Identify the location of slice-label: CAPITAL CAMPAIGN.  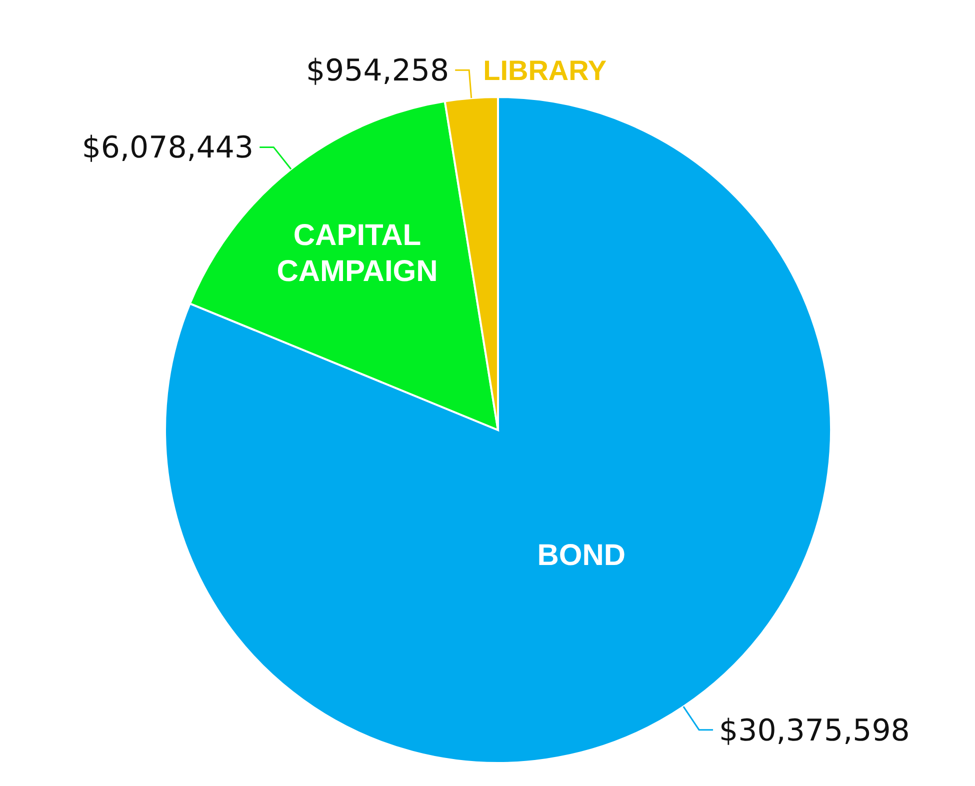
(357, 253).